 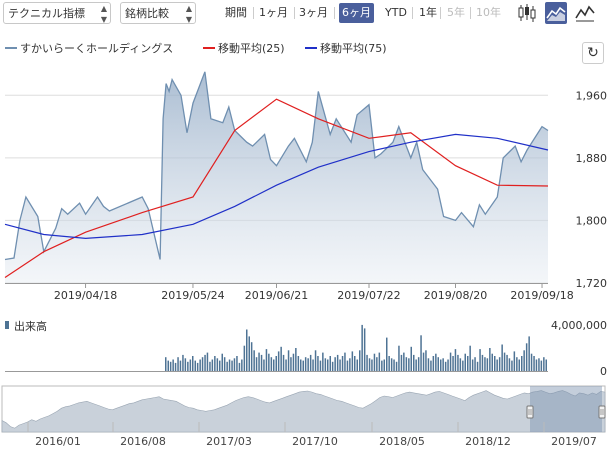 What do you see at coordinates (396, 12) in the screenshot?
I see `period-ytd: YTD` at bounding box center [396, 12].